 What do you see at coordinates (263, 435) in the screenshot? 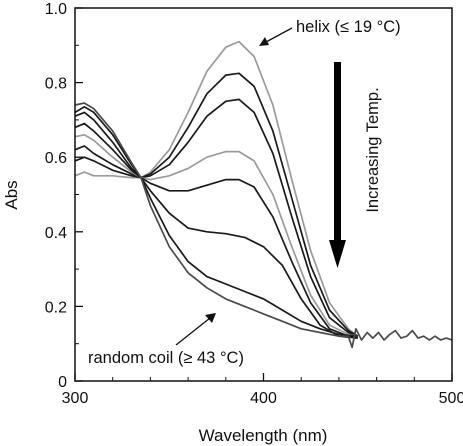
I see `x-axis-label: Wavelength (nm)` at bounding box center [263, 435].